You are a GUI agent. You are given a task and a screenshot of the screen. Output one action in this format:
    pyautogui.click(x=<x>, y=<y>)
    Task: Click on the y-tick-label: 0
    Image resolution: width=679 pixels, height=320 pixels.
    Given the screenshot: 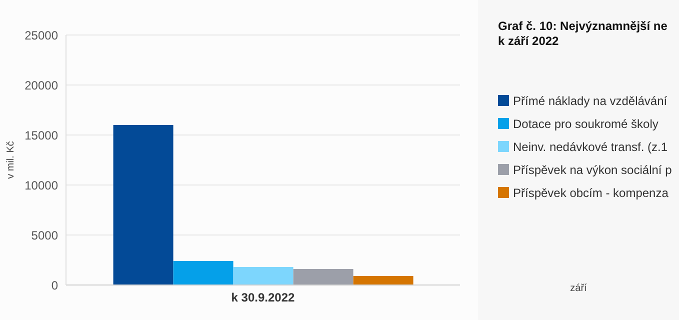 What is the action you would take?
    pyautogui.click(x=54, y=285)
    